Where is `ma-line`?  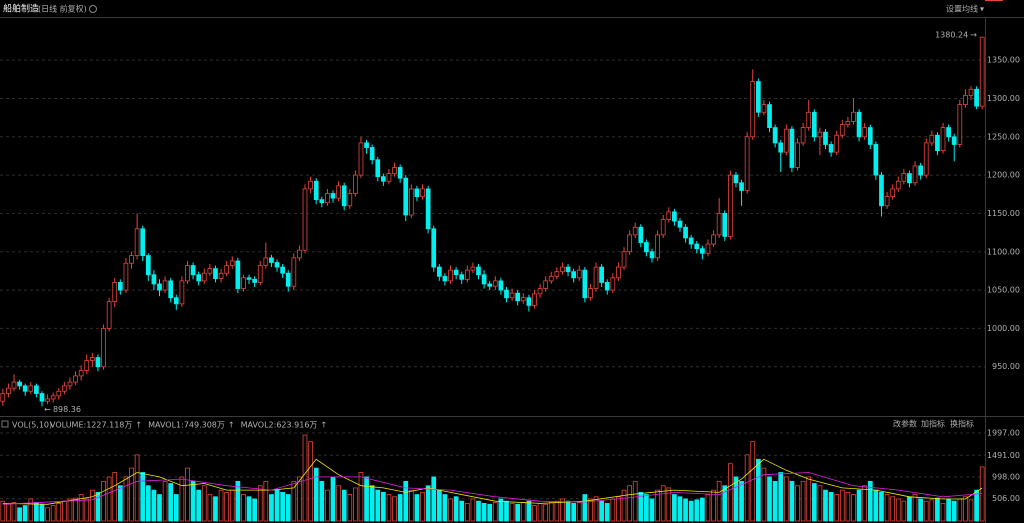 ma-line is located at coordinates (492, 488).